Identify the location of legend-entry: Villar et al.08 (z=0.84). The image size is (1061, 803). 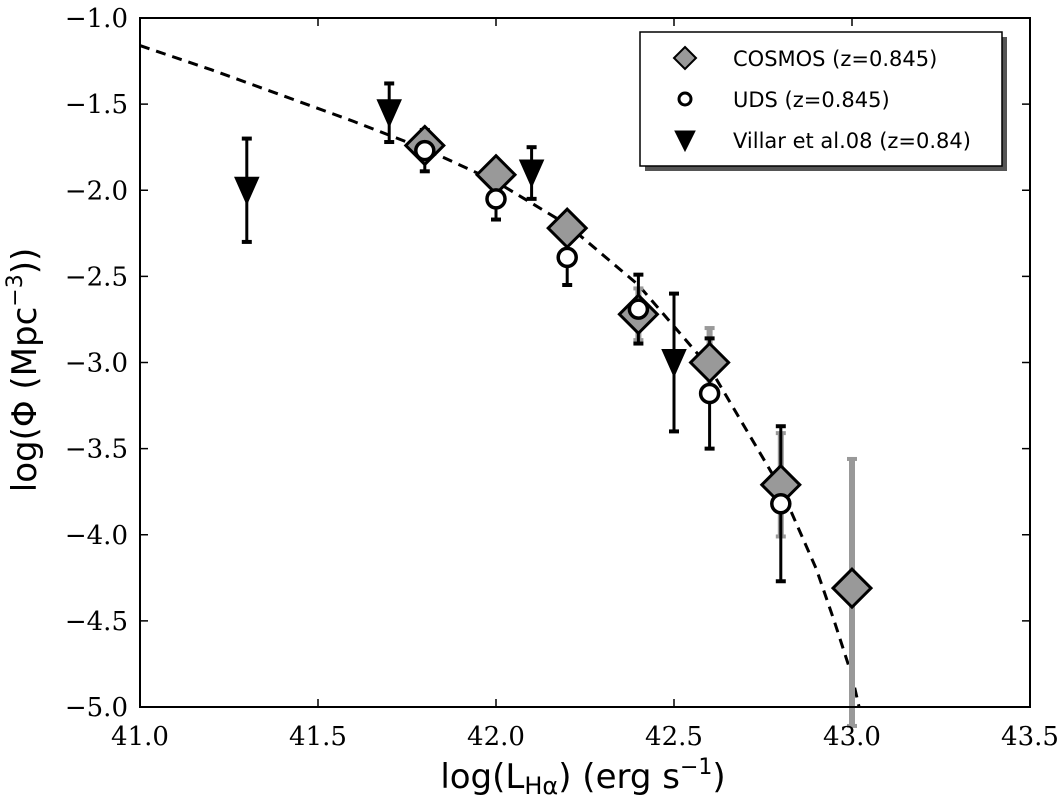
(822, 141).